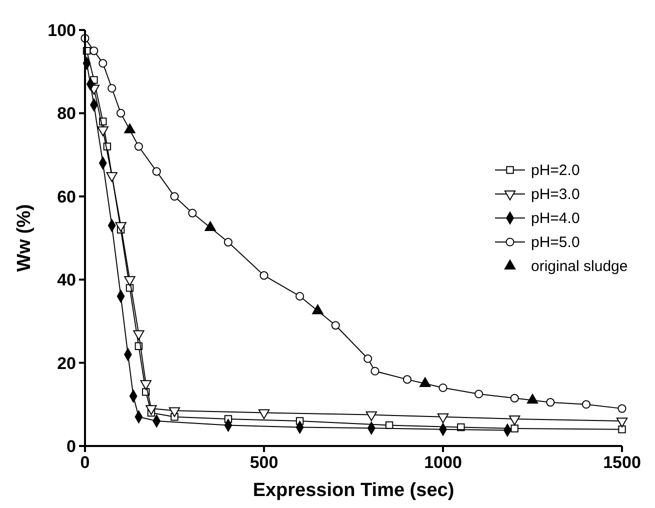 The width and height of the screenshot is (655, 508). Describe the element at coordinates (443, 462) in the screenshot. I see `x-tick-label: 1000` at that location.